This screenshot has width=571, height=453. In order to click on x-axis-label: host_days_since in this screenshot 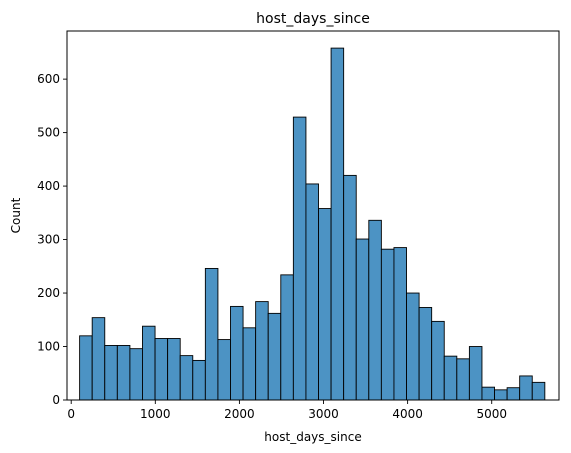, I will do `click(312, 437)`.